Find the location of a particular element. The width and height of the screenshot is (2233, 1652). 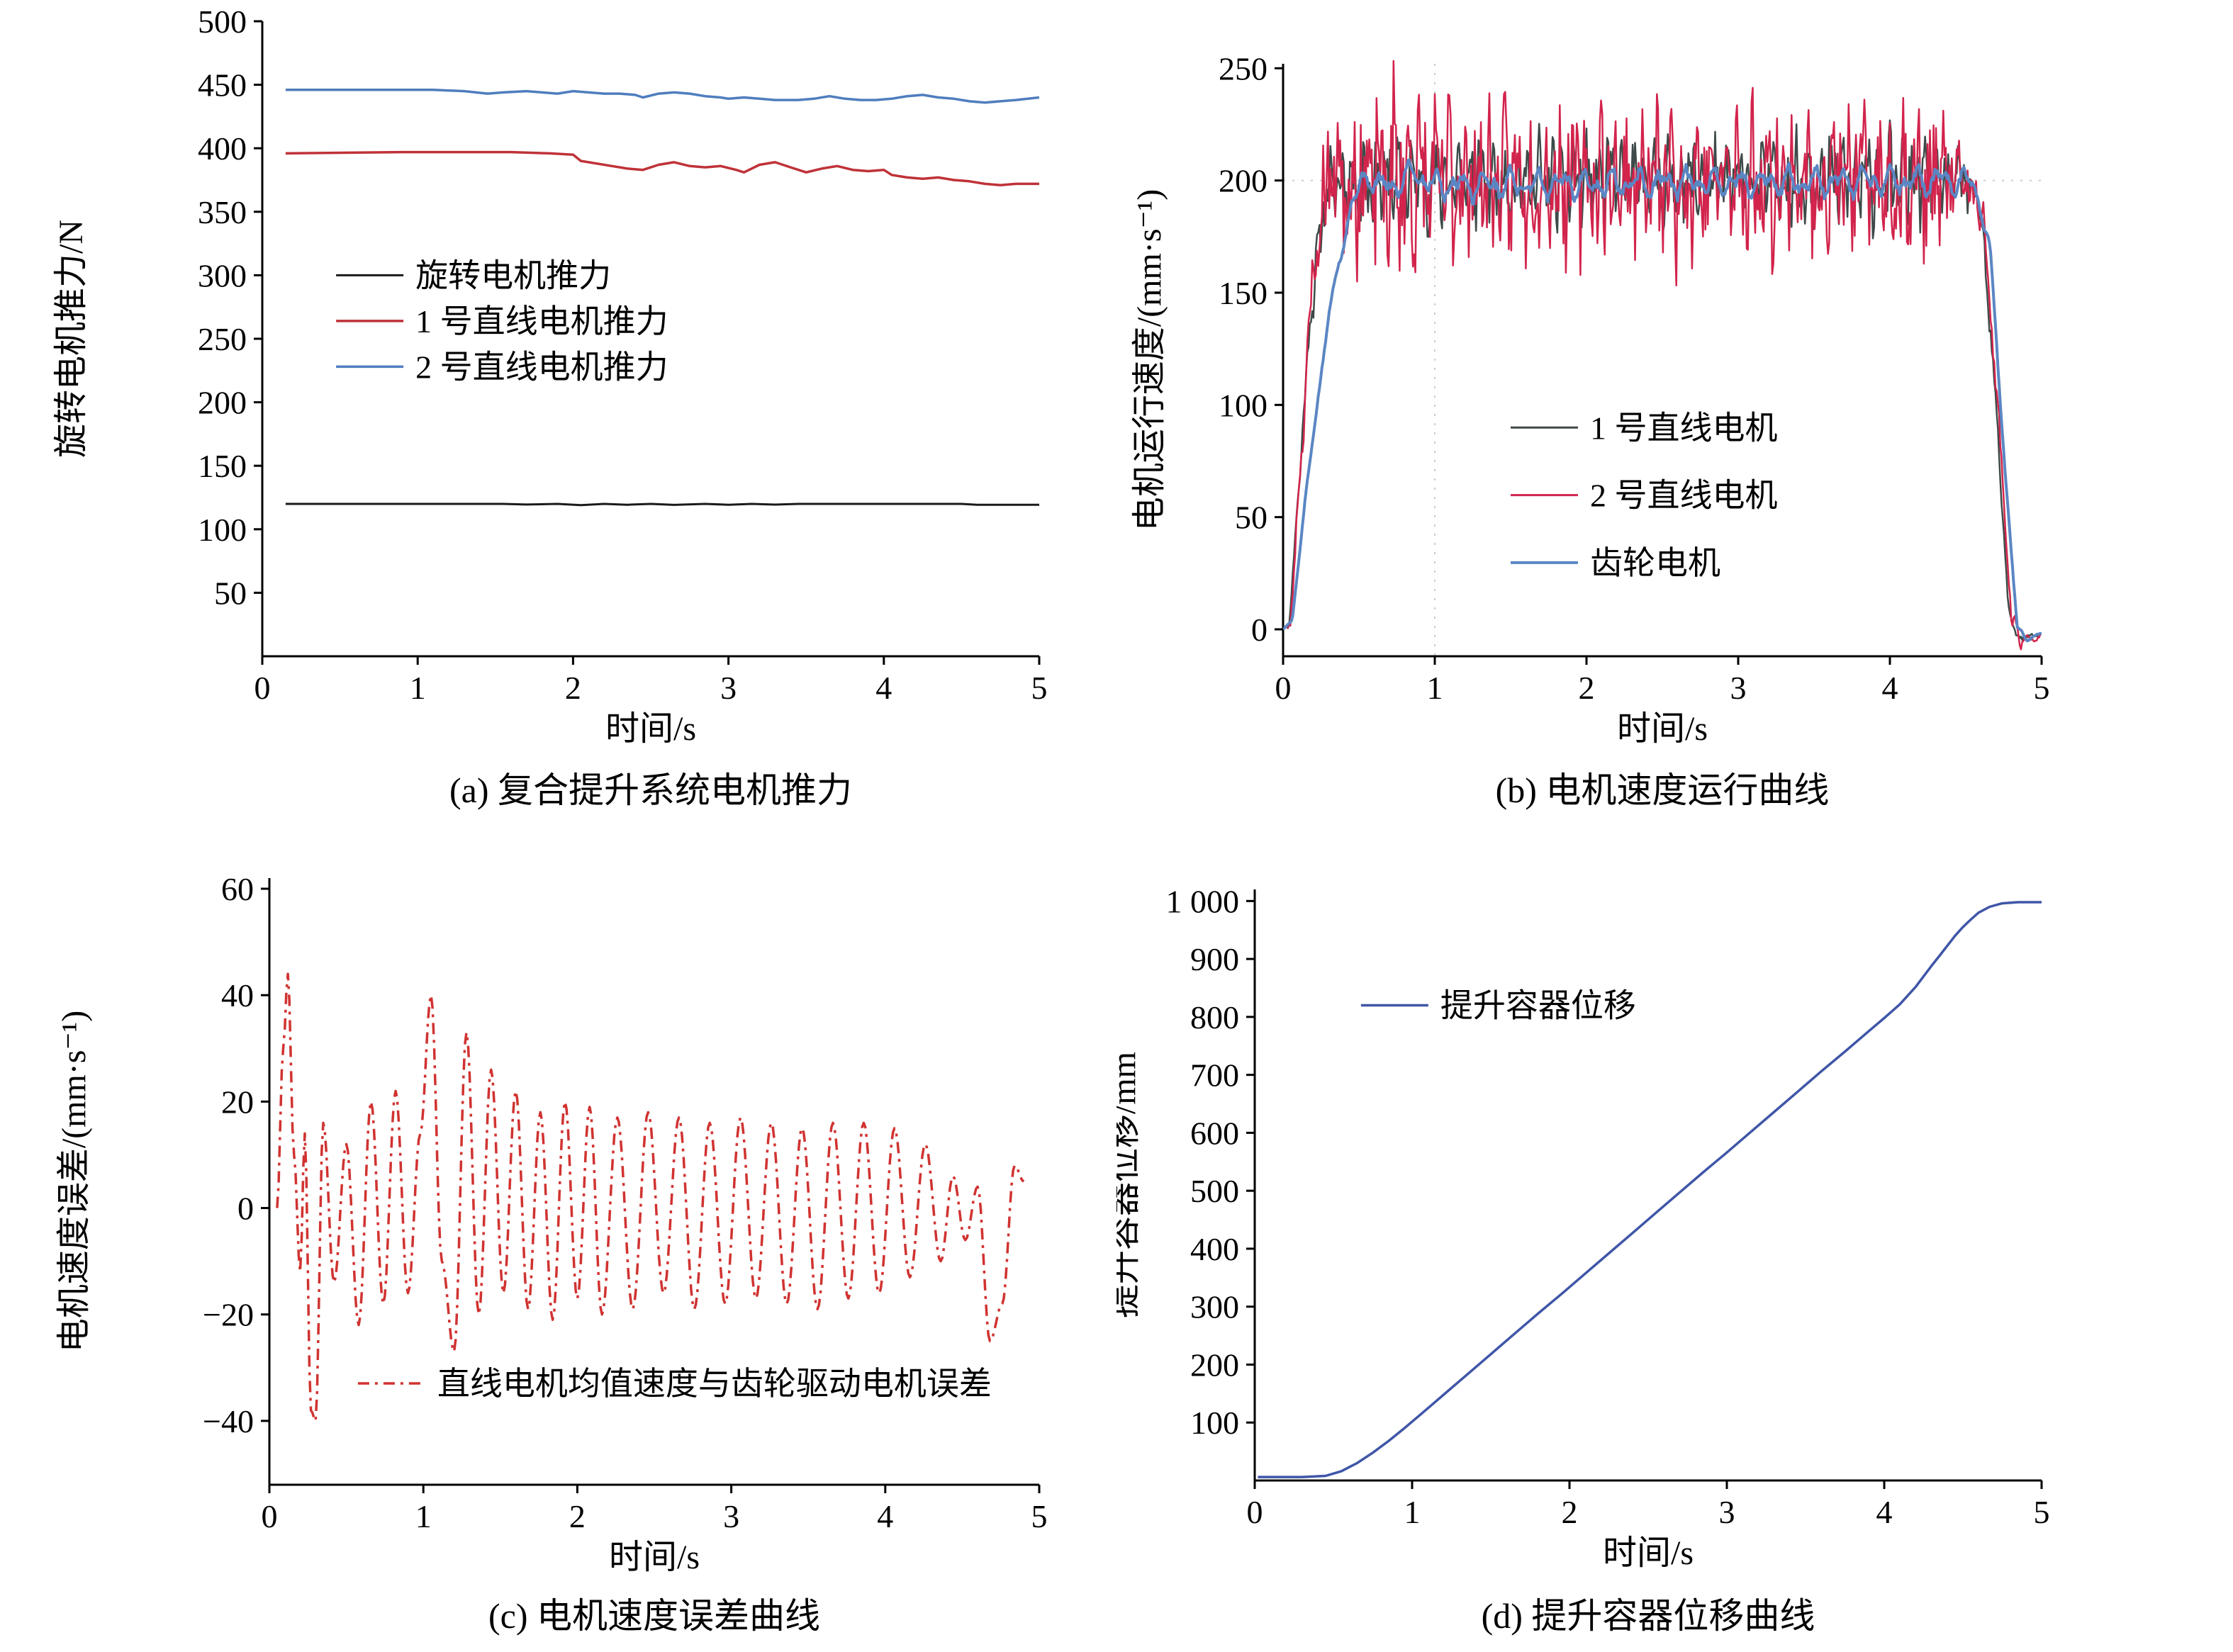

y-tick-label: 450 is located at coordinates (222, 85).